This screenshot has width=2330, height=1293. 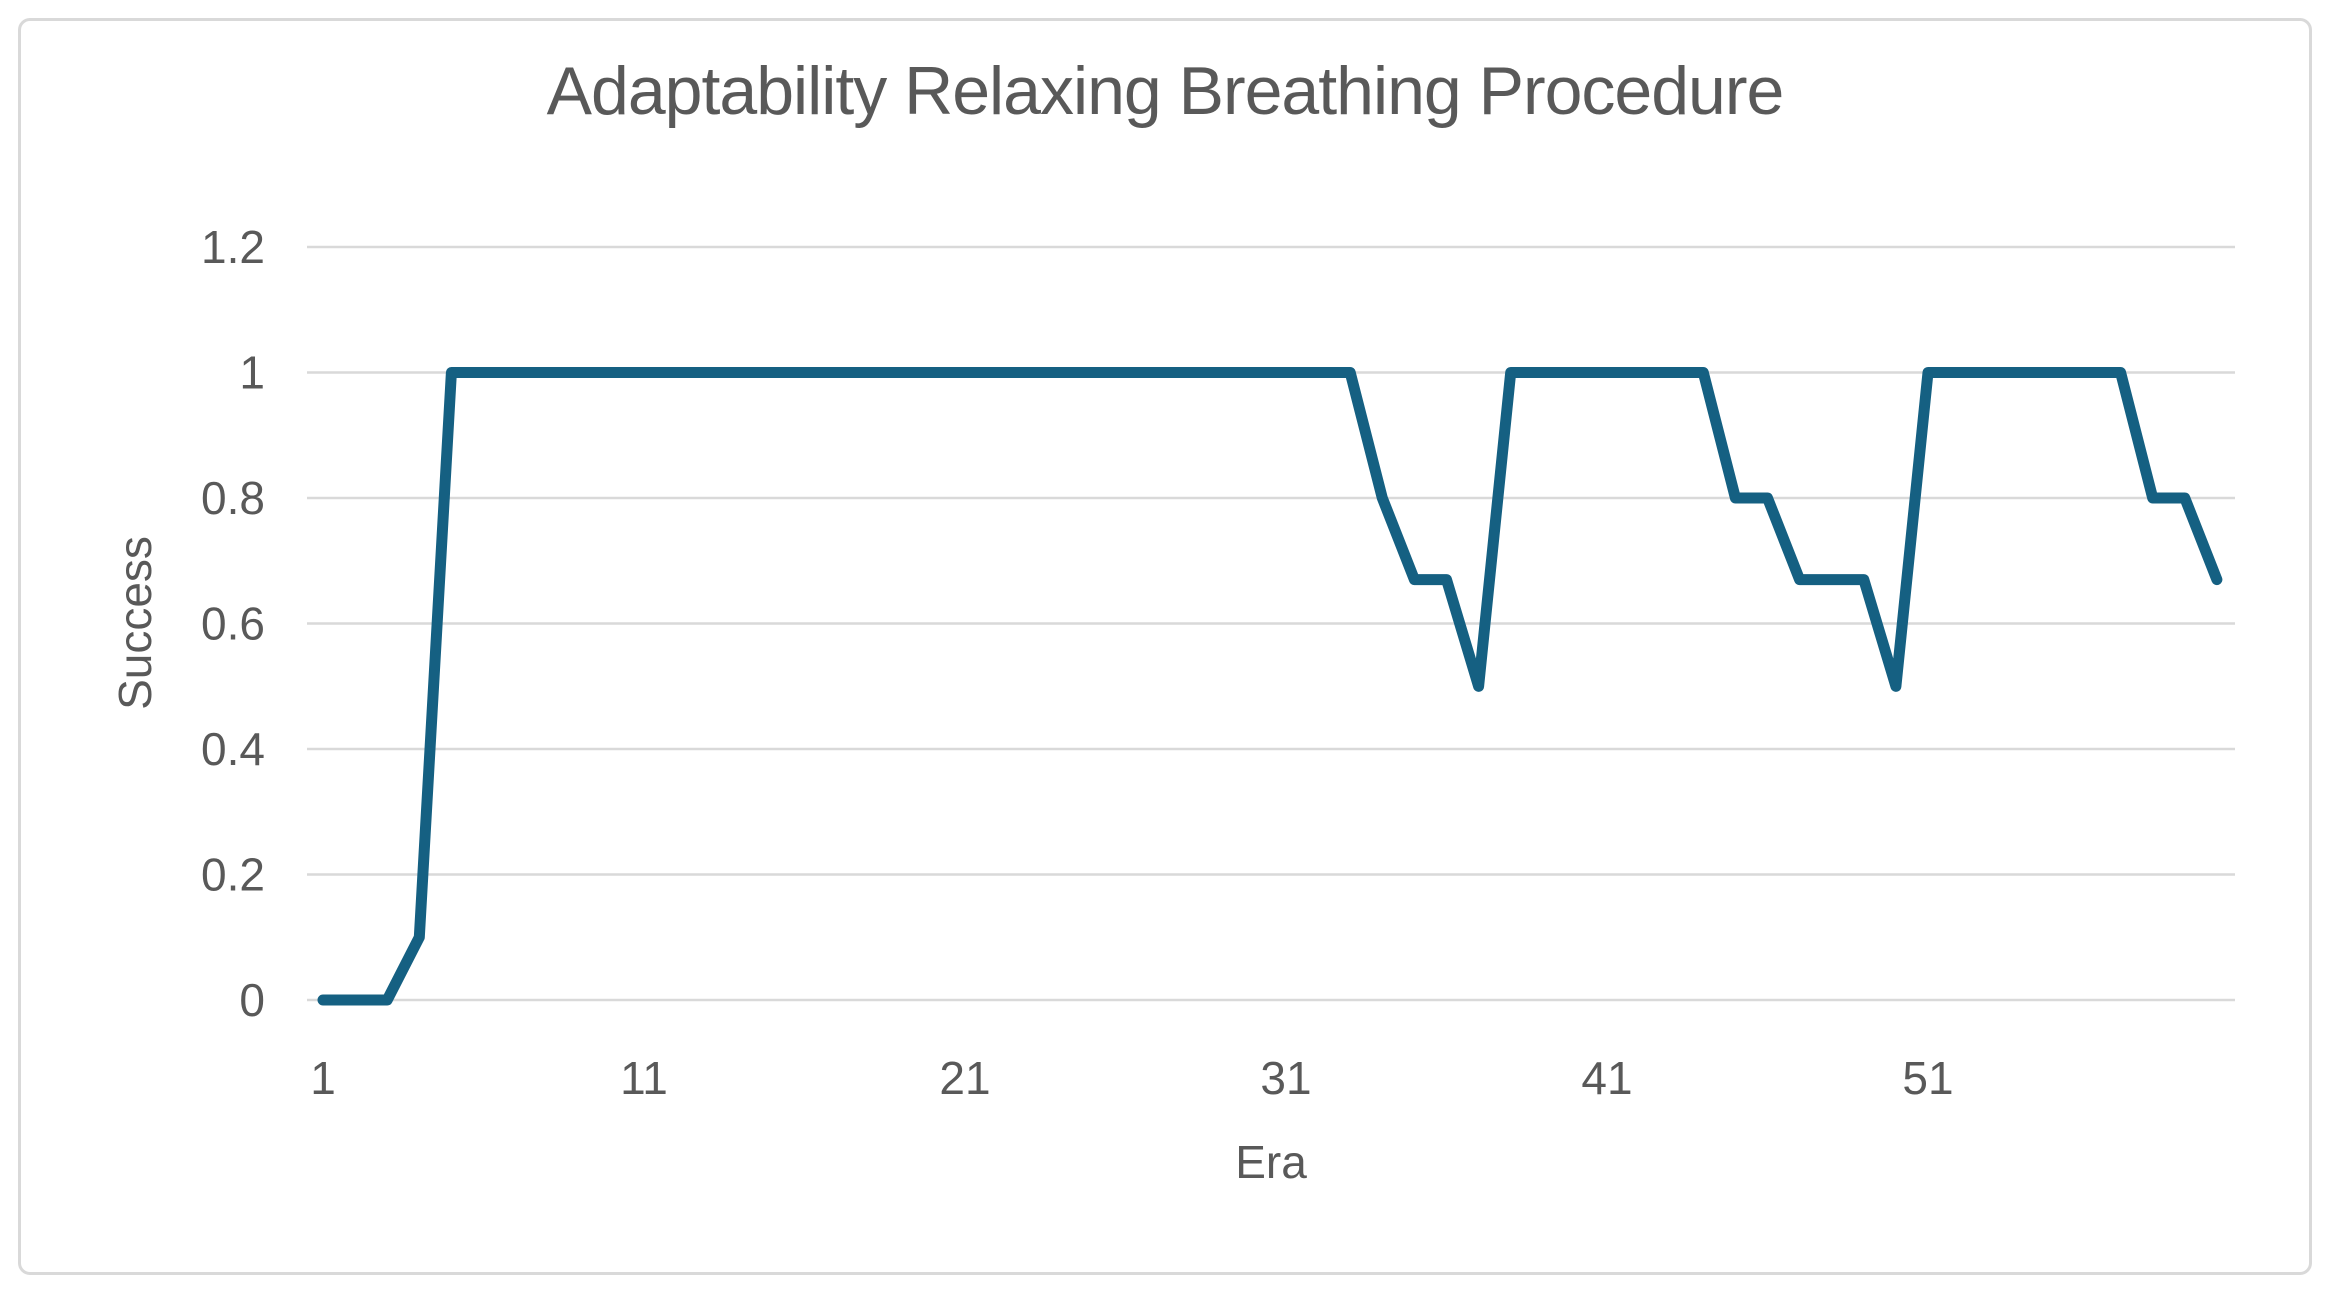 What do you see at coordinates (1606, 1078) in the screenshot?
I see `x-tick-label: 41` at bounding box center [1606, 1078].